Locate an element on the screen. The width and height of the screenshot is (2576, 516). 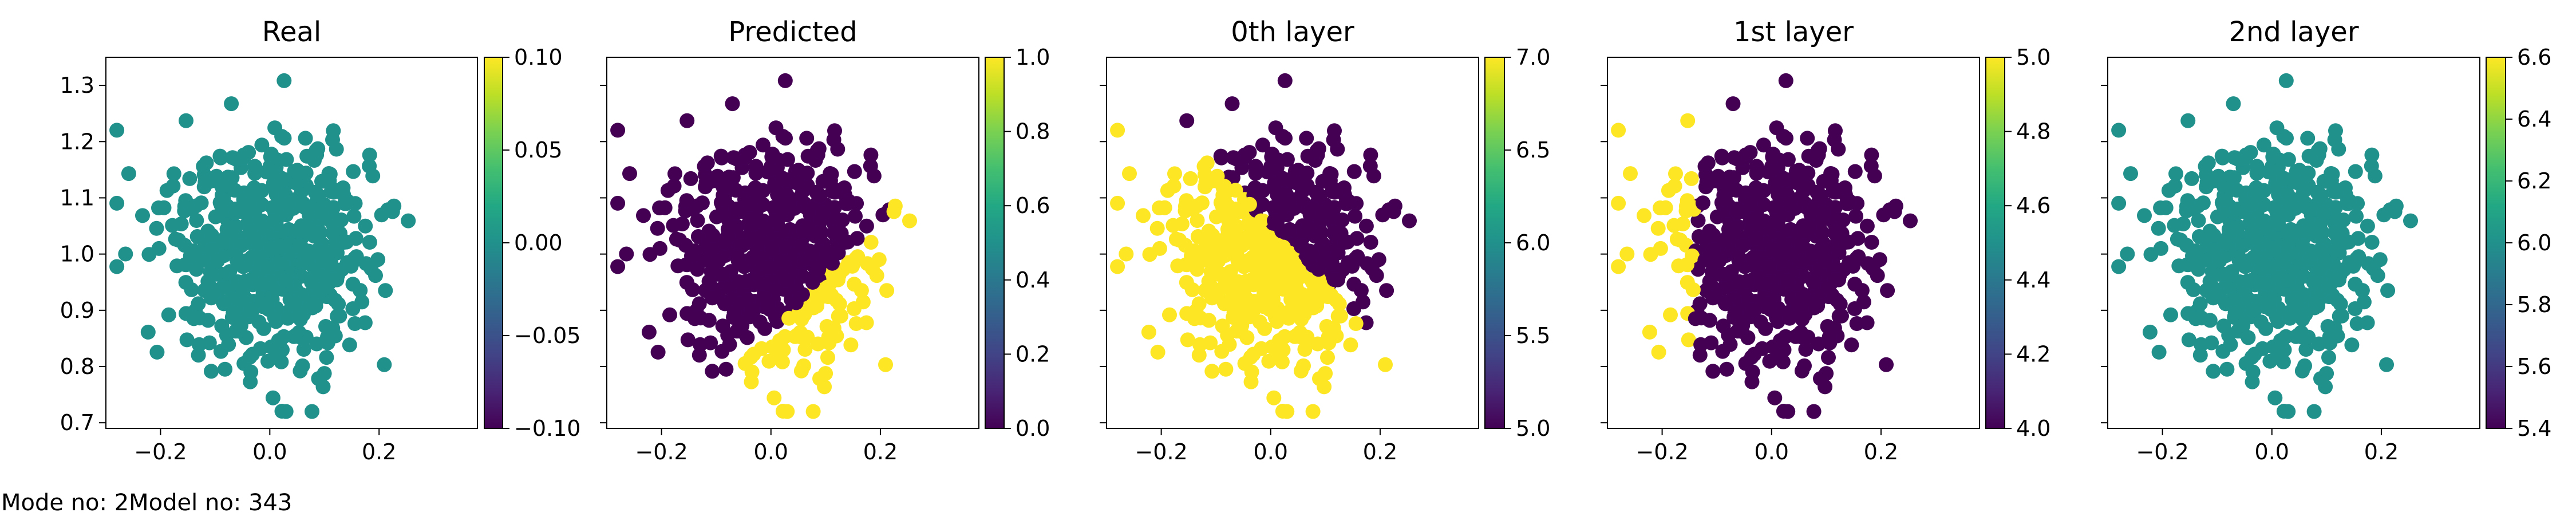
colorbar: 4.0 4.2 4.4 4.6 4.8 5.0 is located at coordinates (2017, 243).